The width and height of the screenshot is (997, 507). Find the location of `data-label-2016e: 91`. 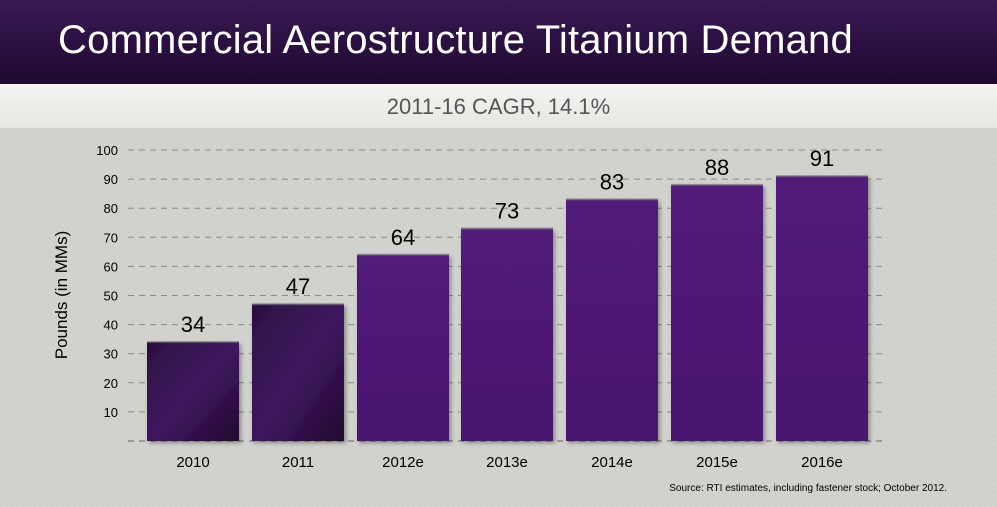

data-label-2016e: 91 is located at coordinates (822, 158).